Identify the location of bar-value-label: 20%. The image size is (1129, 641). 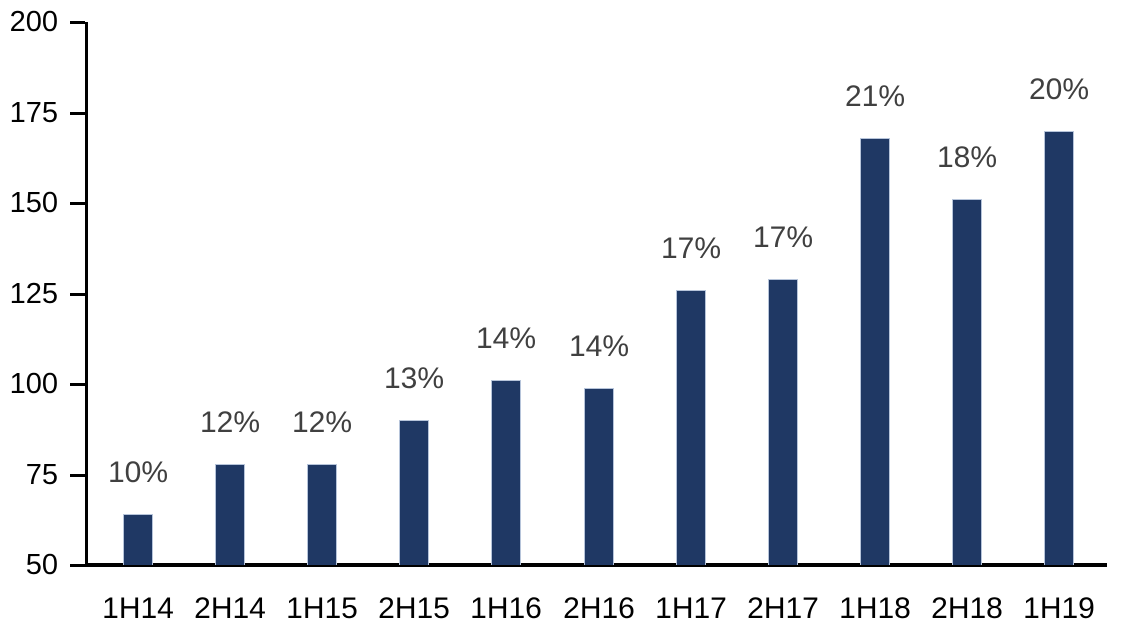
(1059, 89).